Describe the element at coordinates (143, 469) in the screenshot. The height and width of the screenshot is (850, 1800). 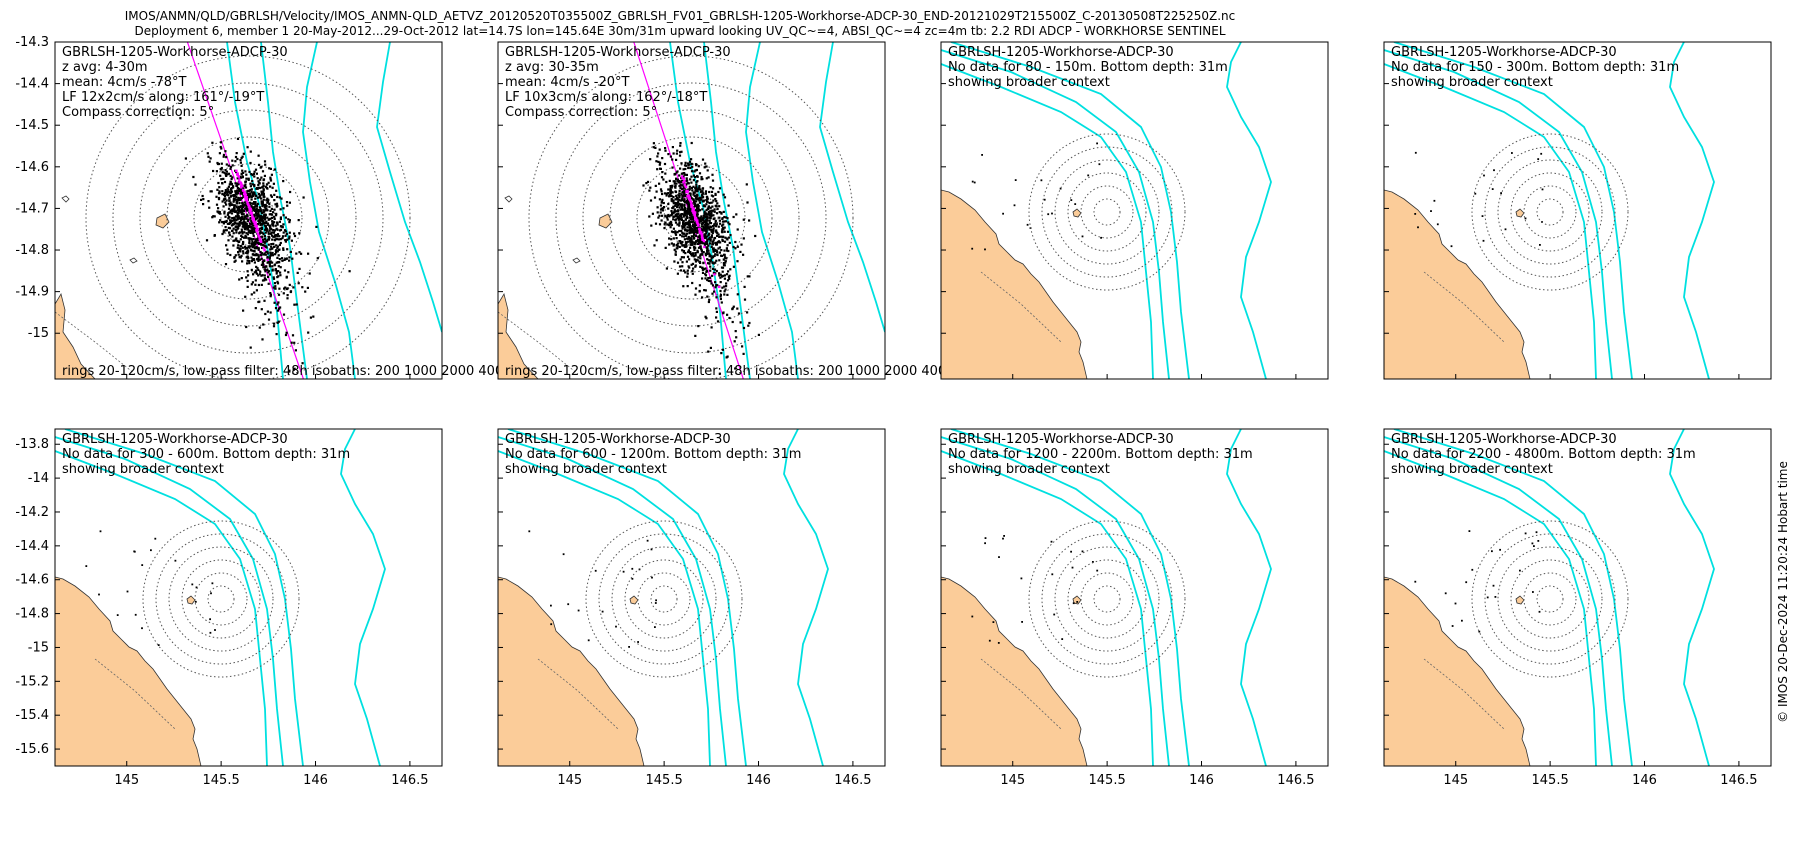
I see `panel-info-line: showing broader context` at that location.